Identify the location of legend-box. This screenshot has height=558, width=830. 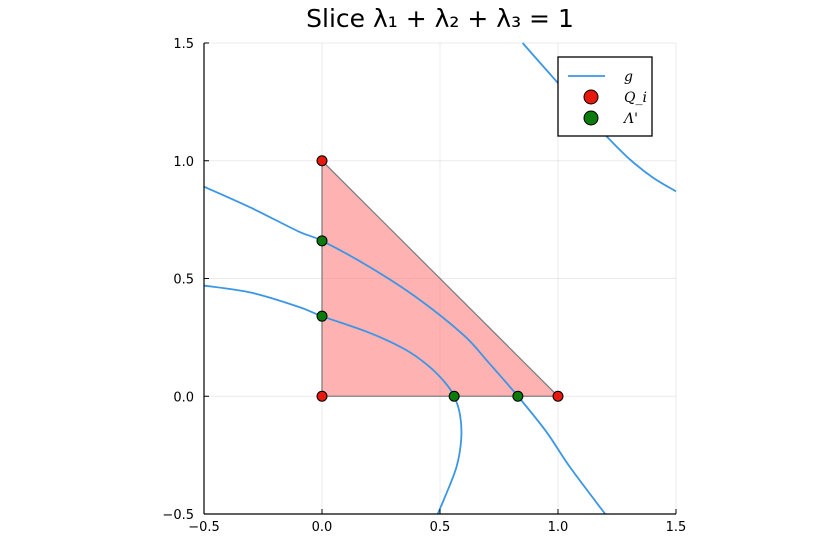
(605, 96).